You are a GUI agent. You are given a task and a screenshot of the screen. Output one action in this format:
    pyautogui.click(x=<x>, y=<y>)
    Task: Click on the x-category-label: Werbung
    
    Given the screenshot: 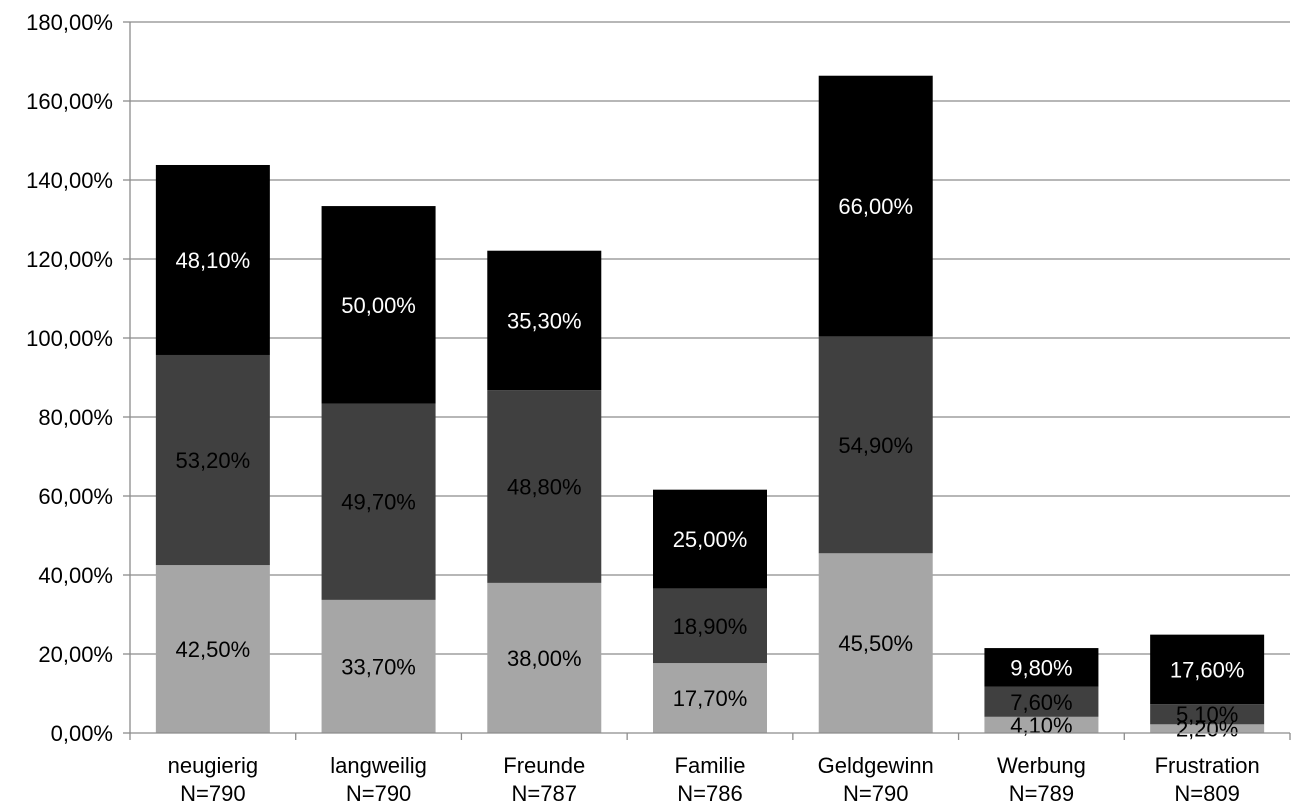 What is the action you would take?
    pyautogui.click(x=1041, y=765)
    